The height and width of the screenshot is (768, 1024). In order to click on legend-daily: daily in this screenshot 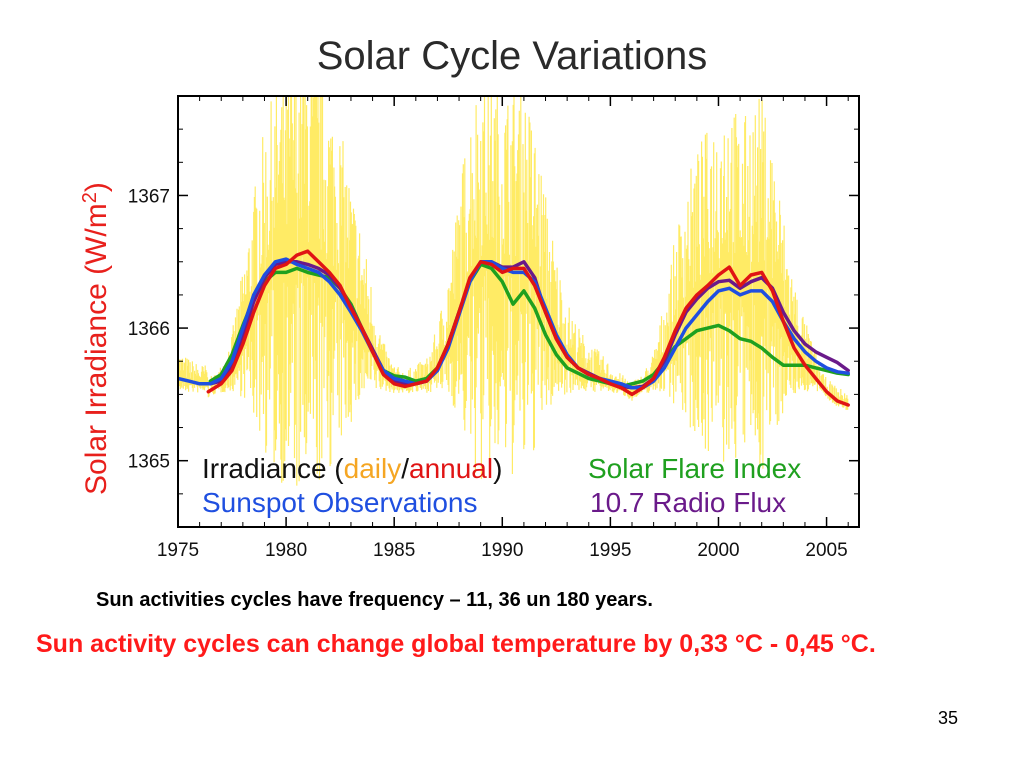, I will do `click(373, 468)`.